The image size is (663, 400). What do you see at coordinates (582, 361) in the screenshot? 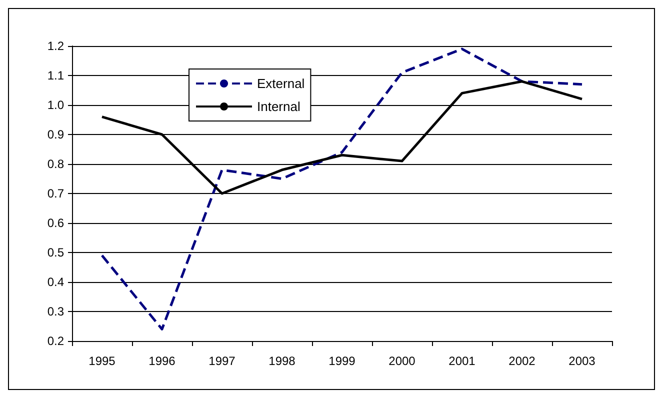
I see `x-tick-label: 2003` at bounding box center [582, 361].